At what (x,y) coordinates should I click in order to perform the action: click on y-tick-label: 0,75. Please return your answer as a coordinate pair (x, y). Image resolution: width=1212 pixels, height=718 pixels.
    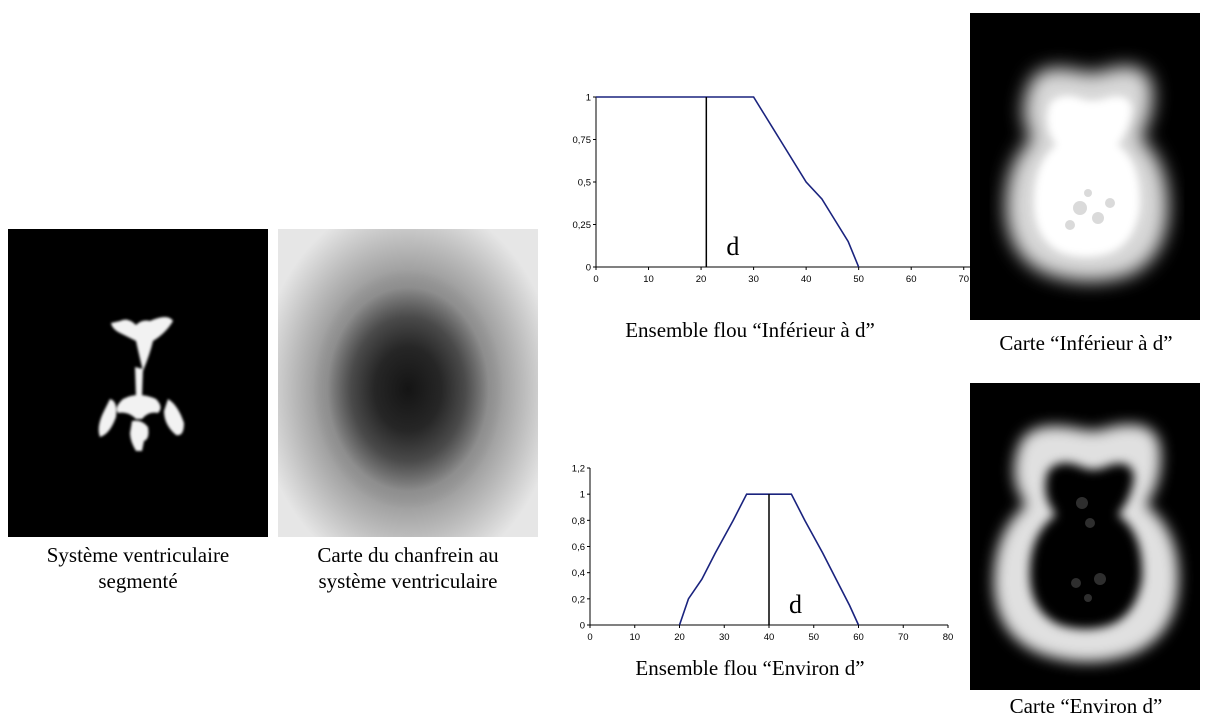
    Looking at the image, I should click on (582, 140).